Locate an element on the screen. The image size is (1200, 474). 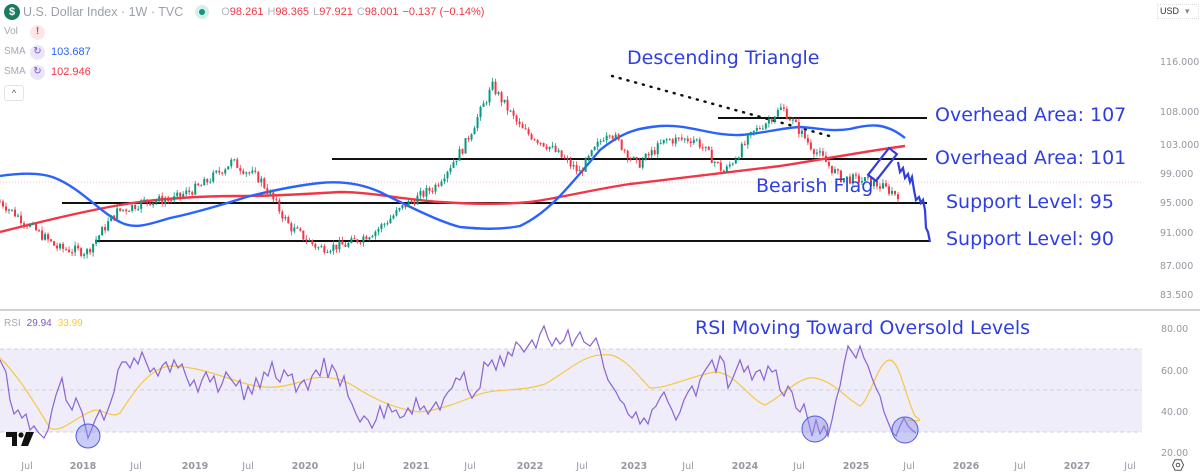
sma-2-value: 102.946 is located at coordinates (71, 72).